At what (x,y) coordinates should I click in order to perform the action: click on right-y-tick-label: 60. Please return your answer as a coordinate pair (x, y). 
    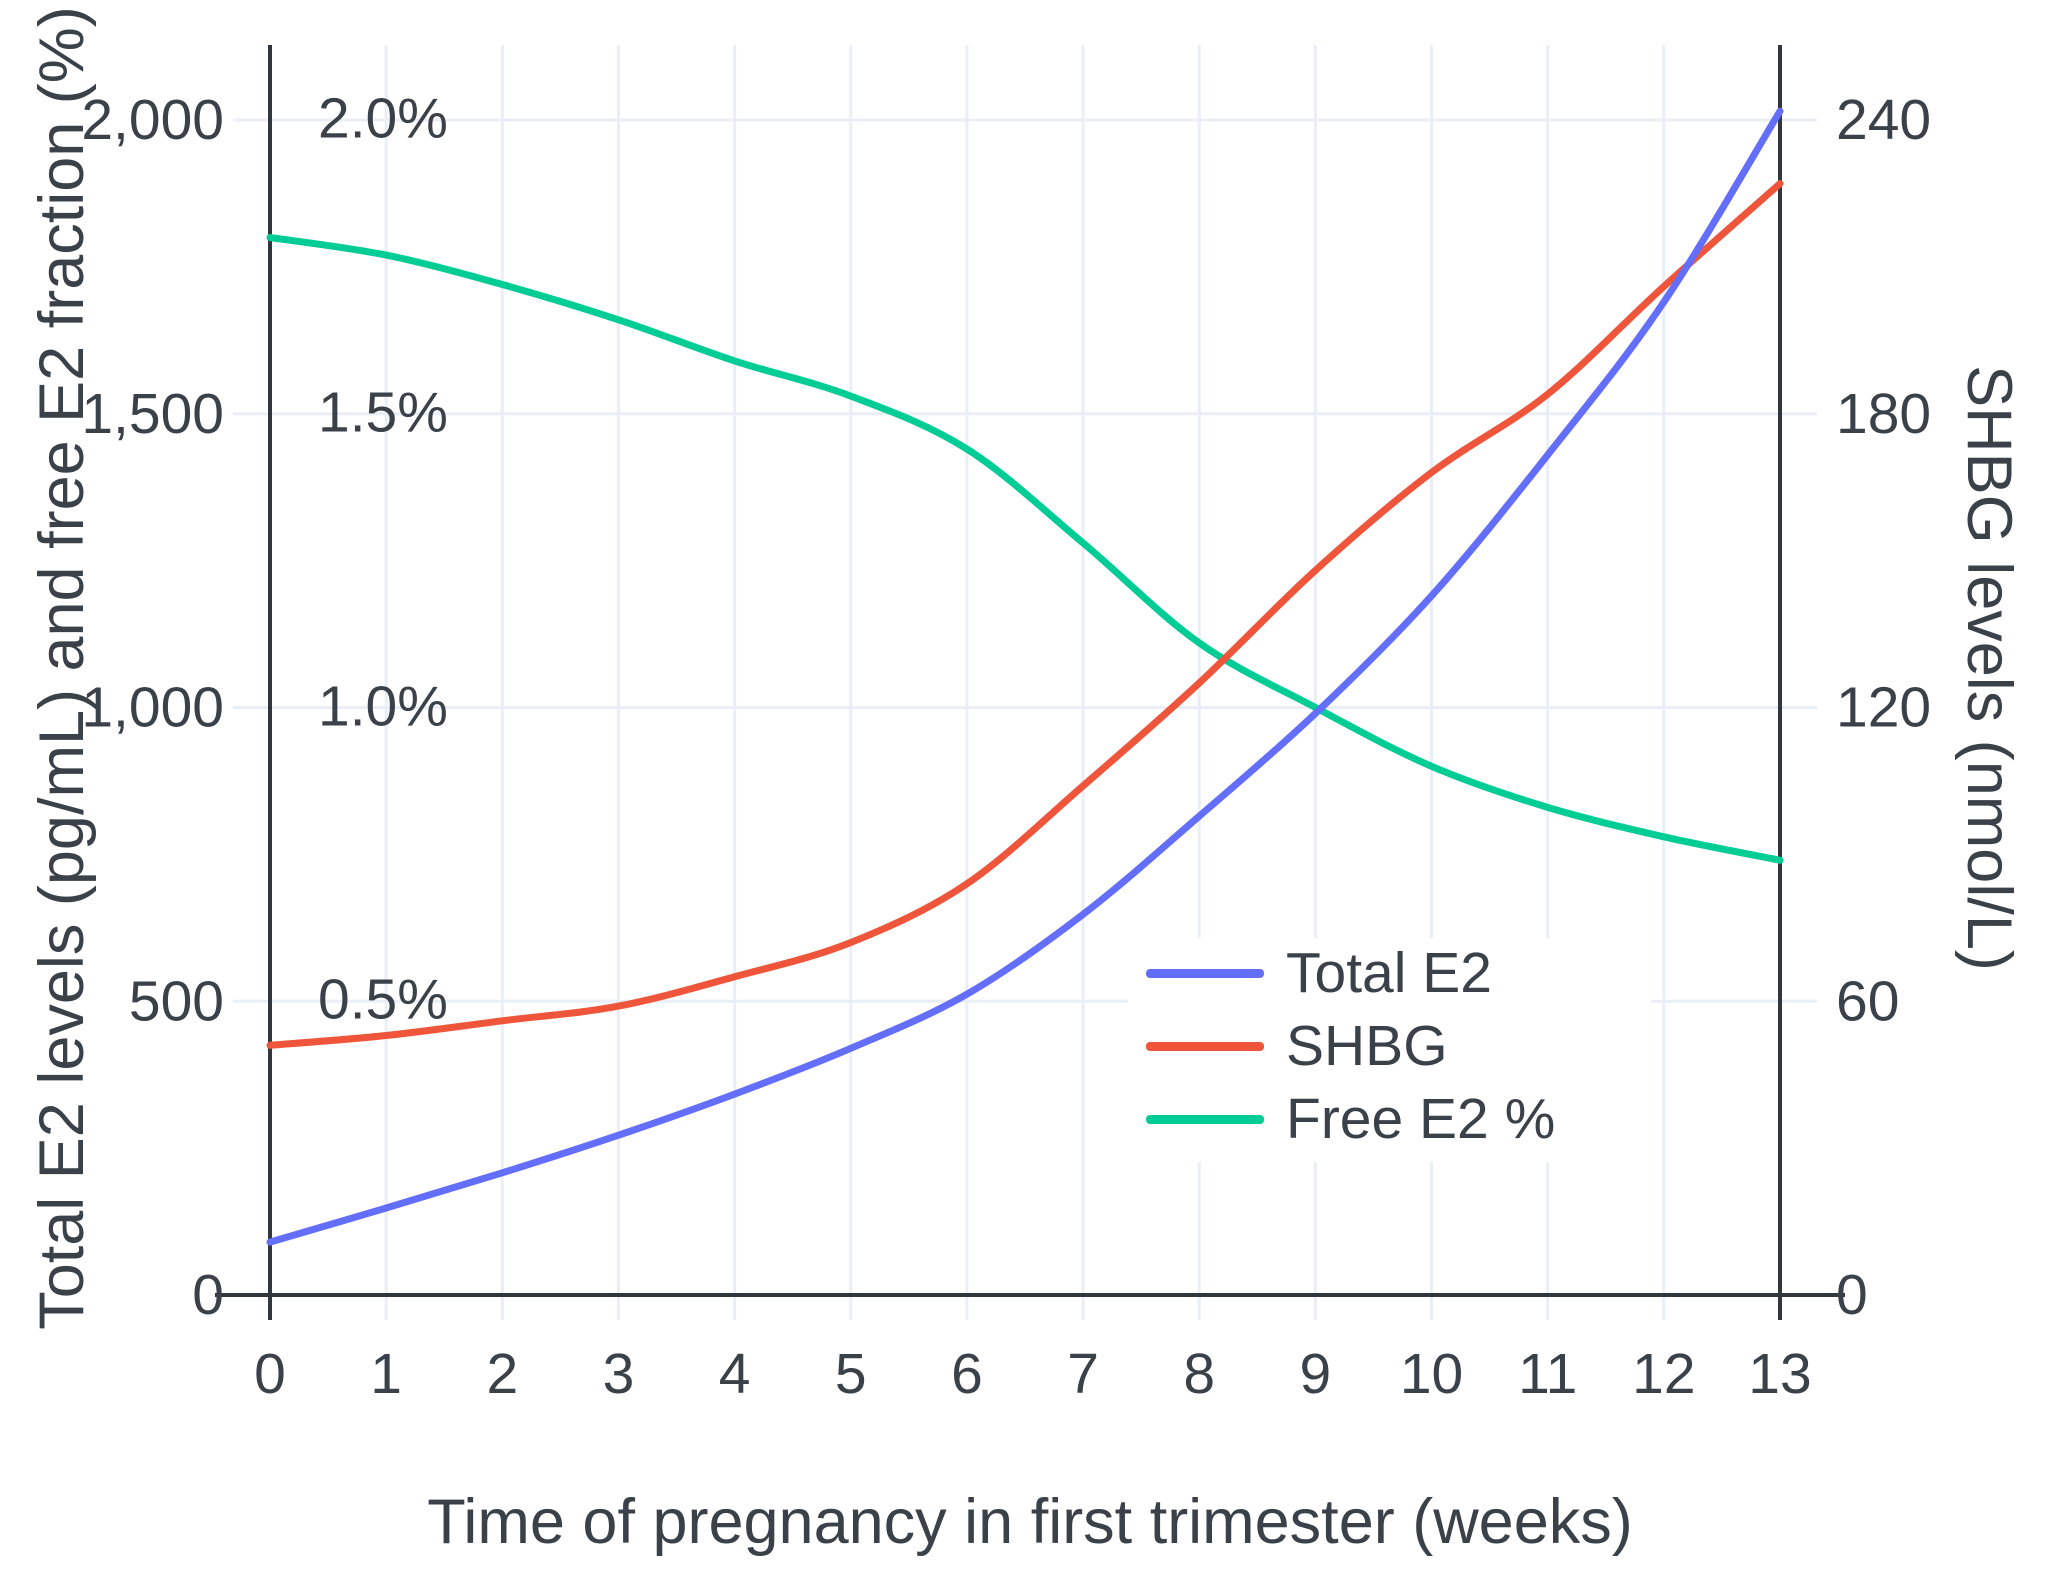
    Looking at the image, I should click on (1867, 1001).